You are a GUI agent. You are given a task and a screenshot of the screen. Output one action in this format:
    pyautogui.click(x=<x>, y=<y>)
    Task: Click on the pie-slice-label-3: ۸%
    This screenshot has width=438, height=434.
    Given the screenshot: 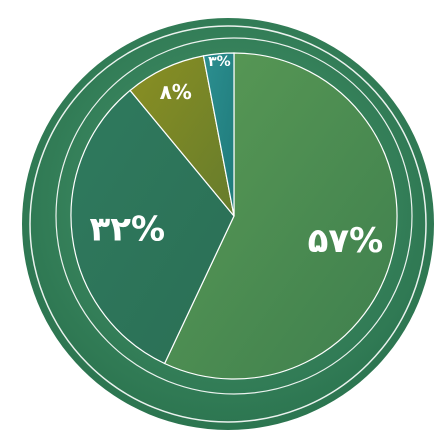 What is the action you would take?
    pyautogui.click(x=176, y=92)
    